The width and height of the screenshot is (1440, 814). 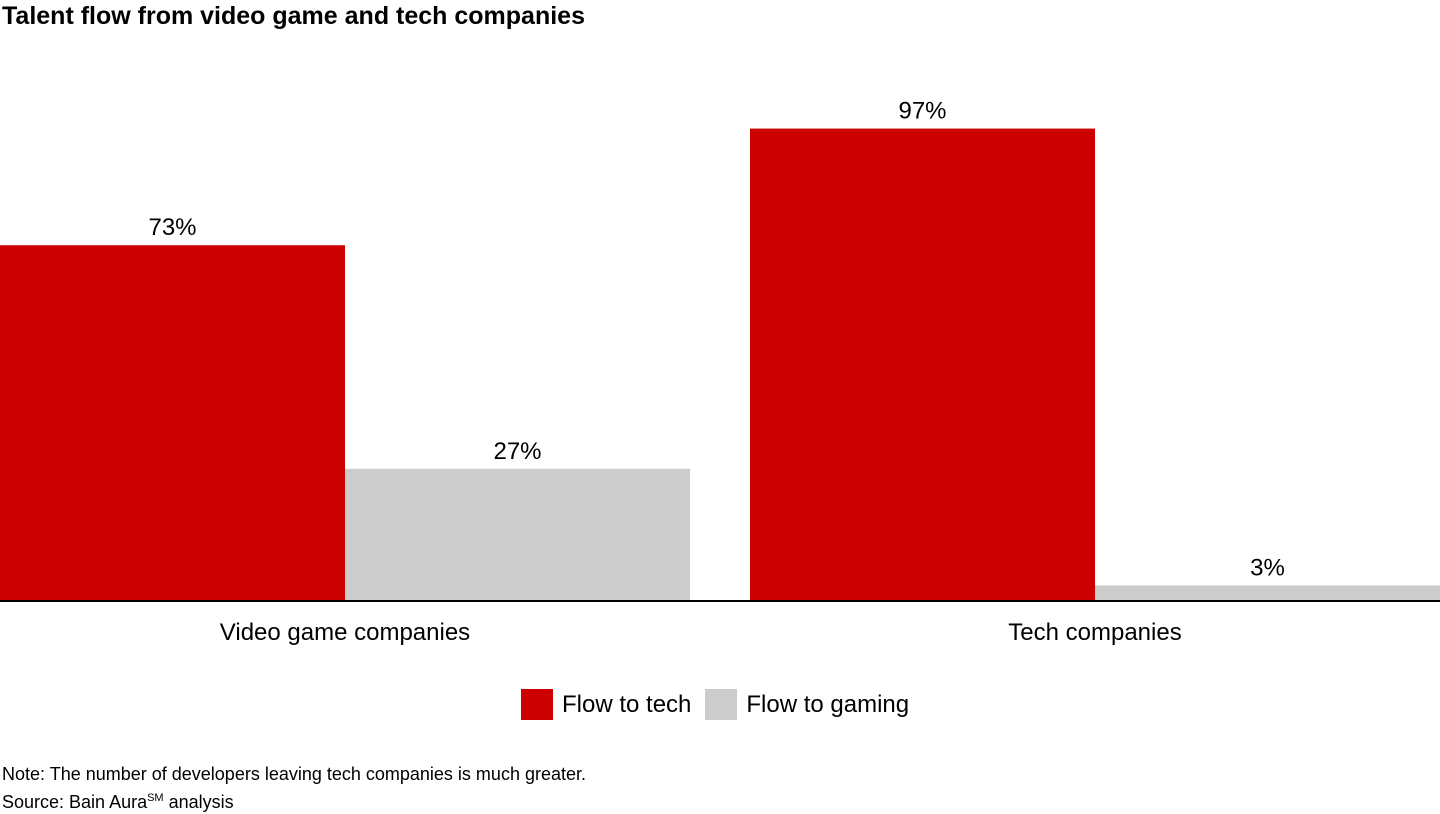 I want to click on source: Source: Bain AuraSM analysis, so click(x=294, y=800).